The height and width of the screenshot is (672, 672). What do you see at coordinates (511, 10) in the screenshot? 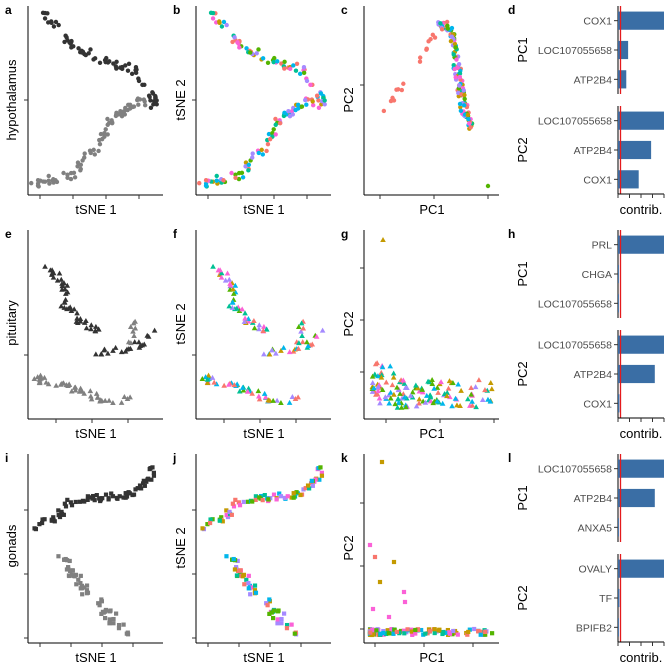
I see `panel-letter-d: d` at bounding box center [511, 10].